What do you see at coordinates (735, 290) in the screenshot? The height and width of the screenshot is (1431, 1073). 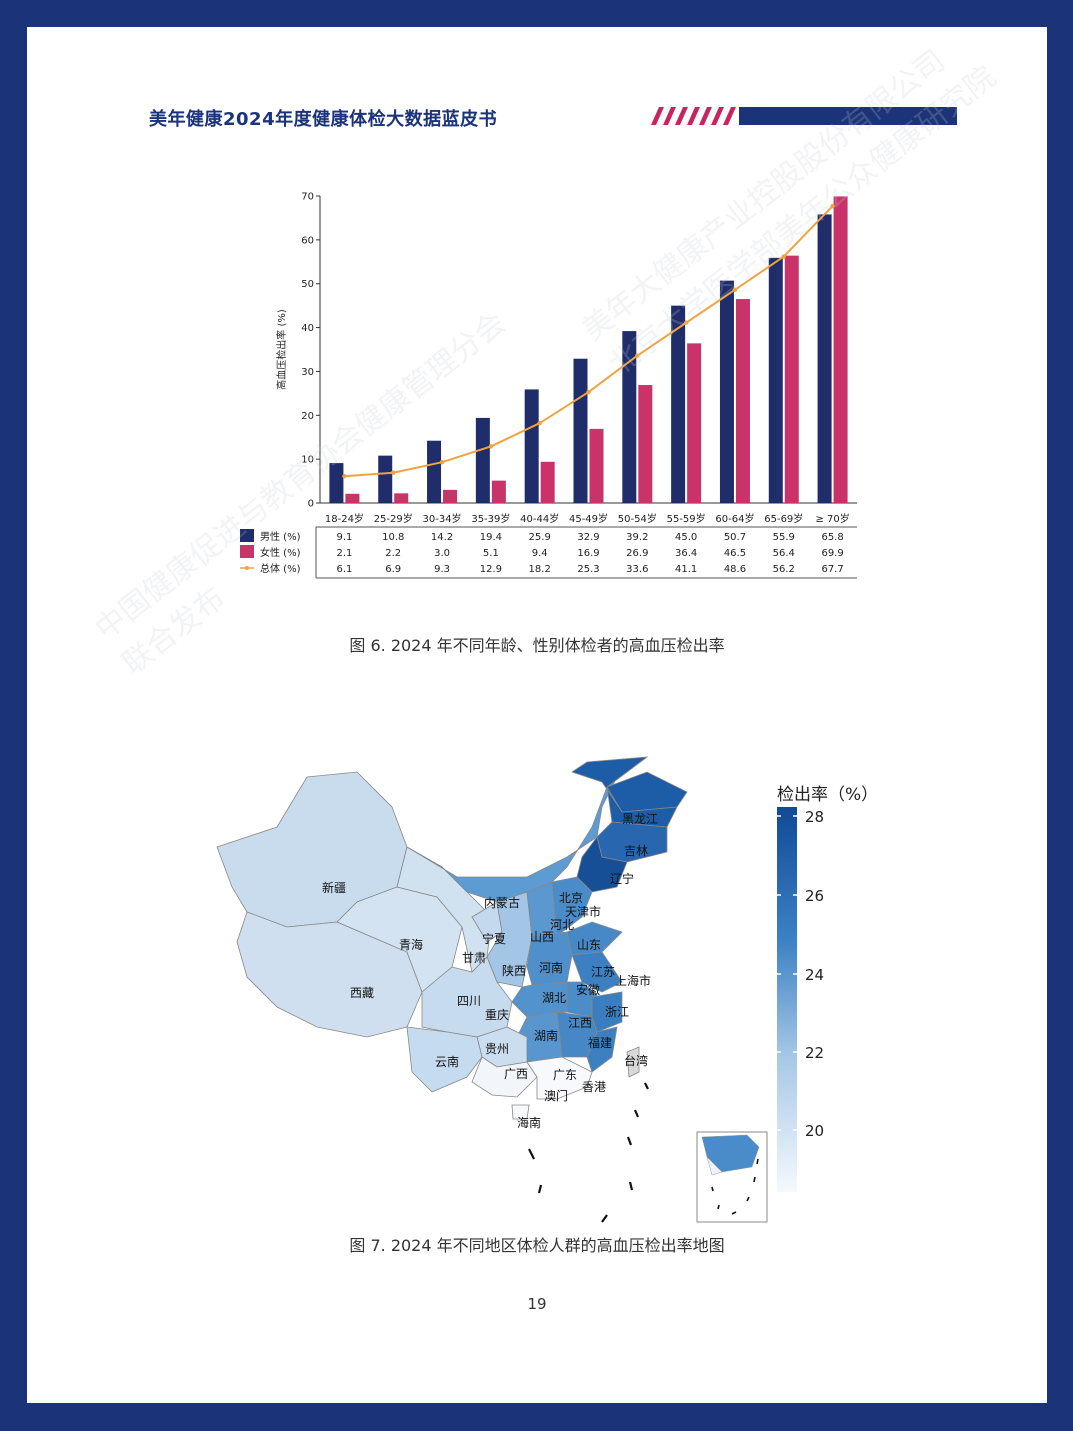 I see `point-total-60-64岁` at bounding box center [735, 290].